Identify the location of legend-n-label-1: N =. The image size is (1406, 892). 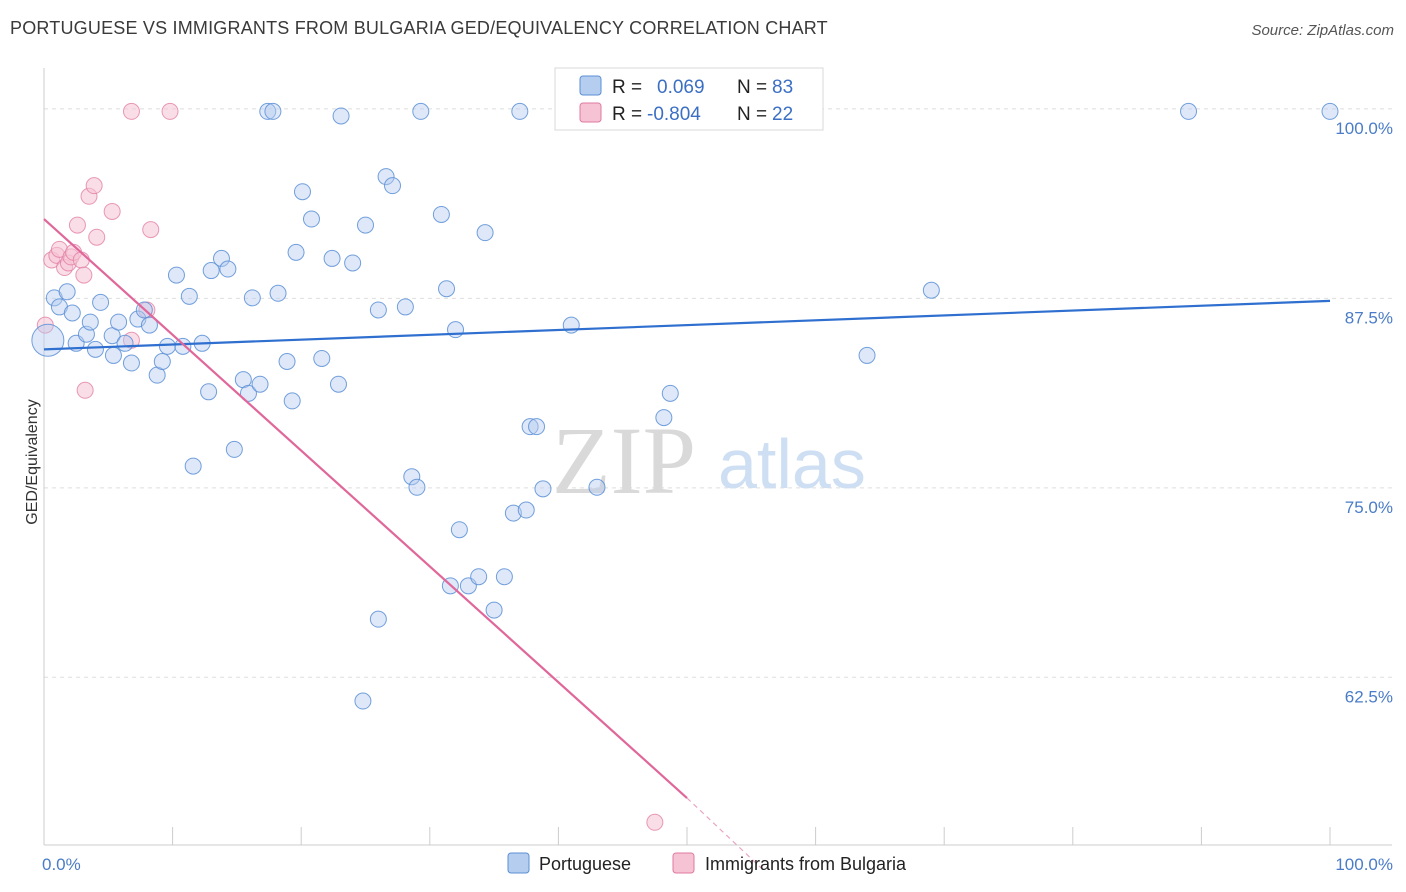
(752, 87).